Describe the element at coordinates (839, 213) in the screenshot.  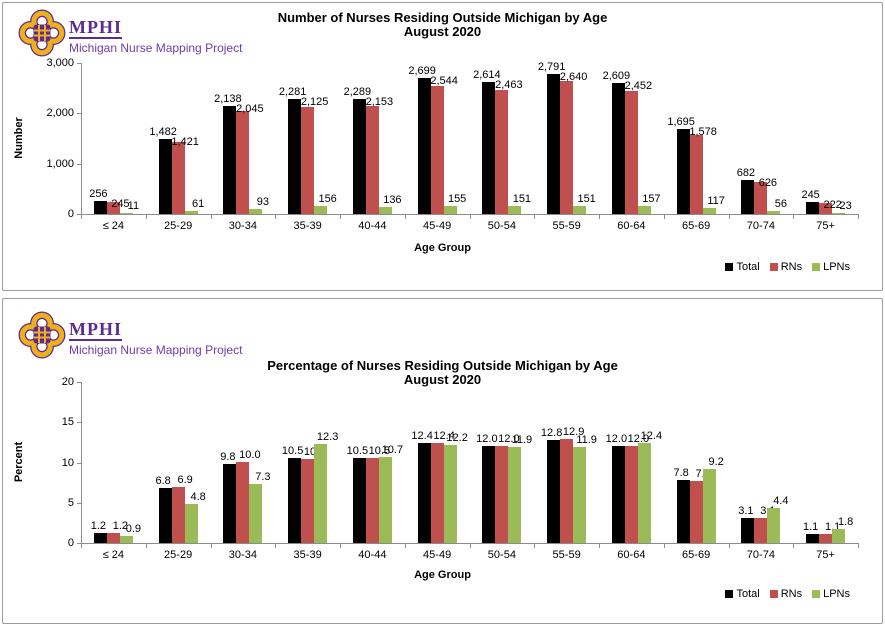
I see `bar-lpns-75+` at that location.